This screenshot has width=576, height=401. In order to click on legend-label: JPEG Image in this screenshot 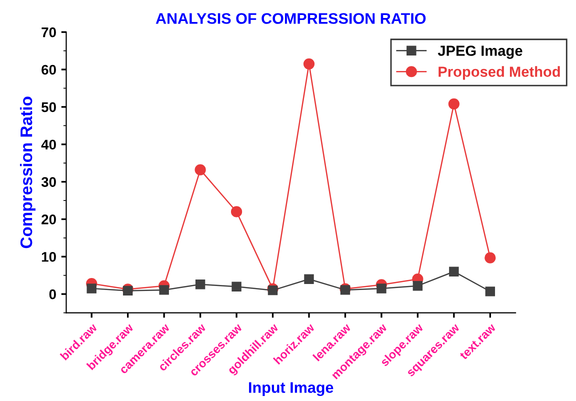, I will do `click(480, 52)`.